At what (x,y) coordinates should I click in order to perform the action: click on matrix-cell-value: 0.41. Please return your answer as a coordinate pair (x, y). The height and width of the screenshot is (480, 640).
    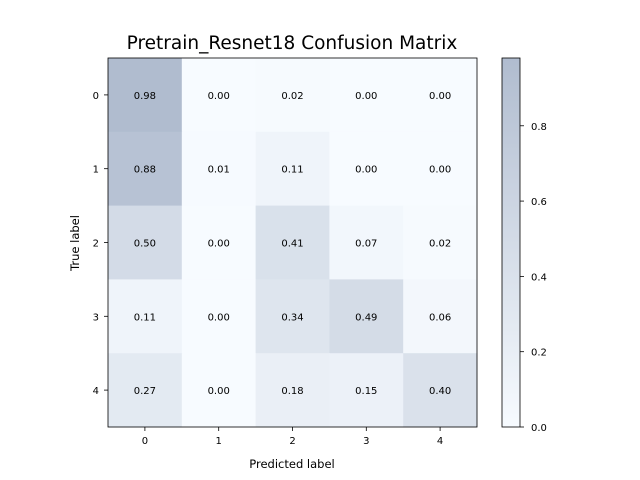
    Looking at the image, I should click on (292, 244).